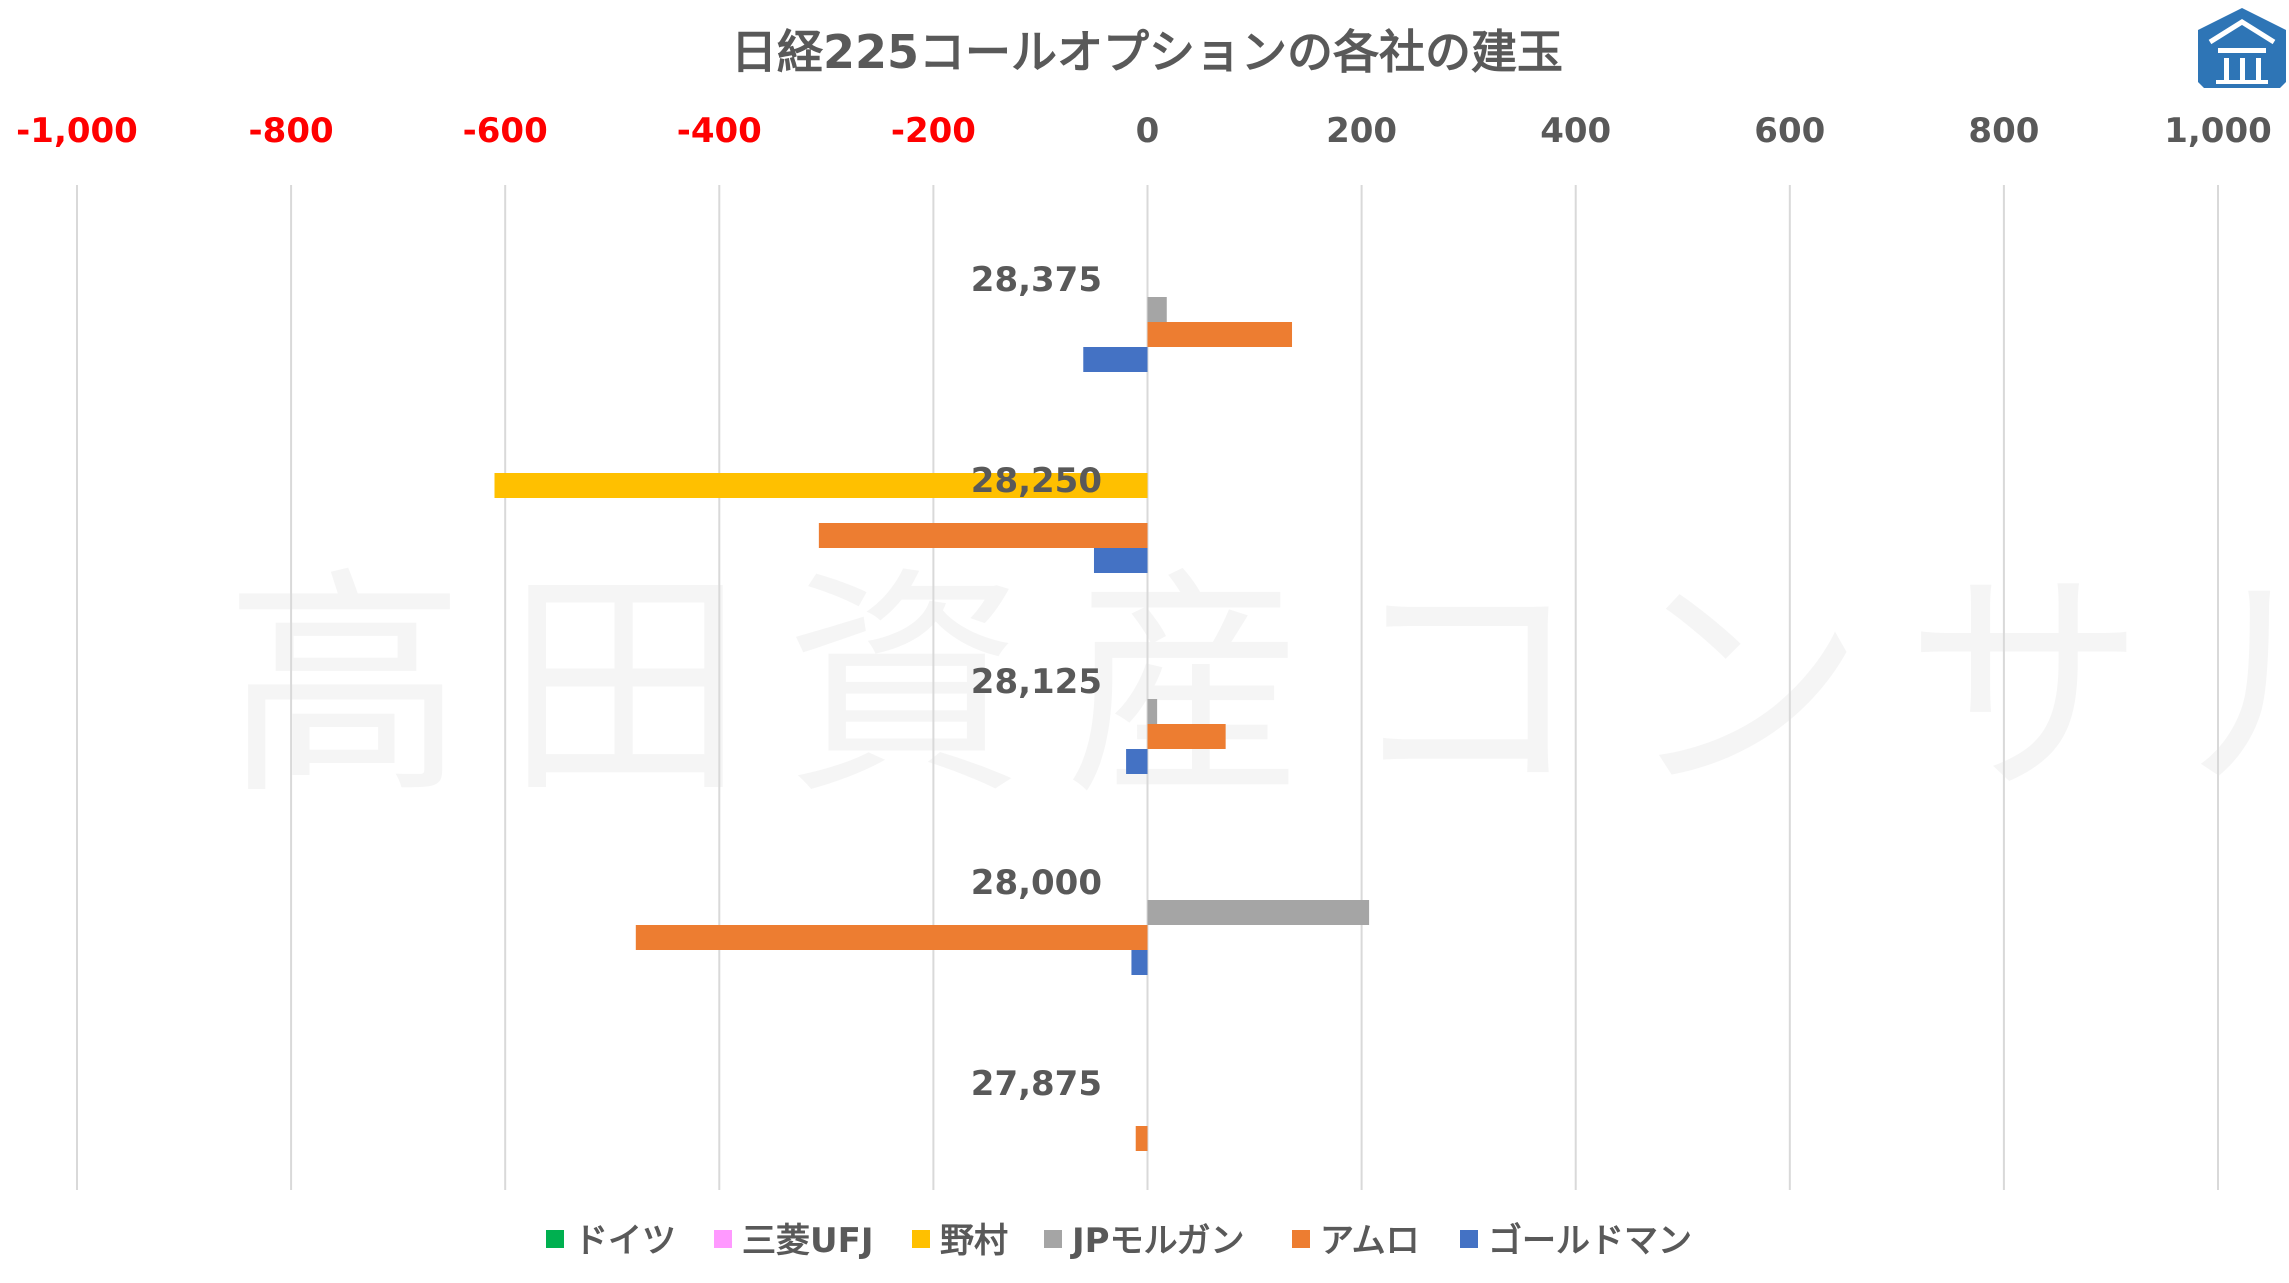  I want to click on x-tick-label: -600, so click(505, 131).